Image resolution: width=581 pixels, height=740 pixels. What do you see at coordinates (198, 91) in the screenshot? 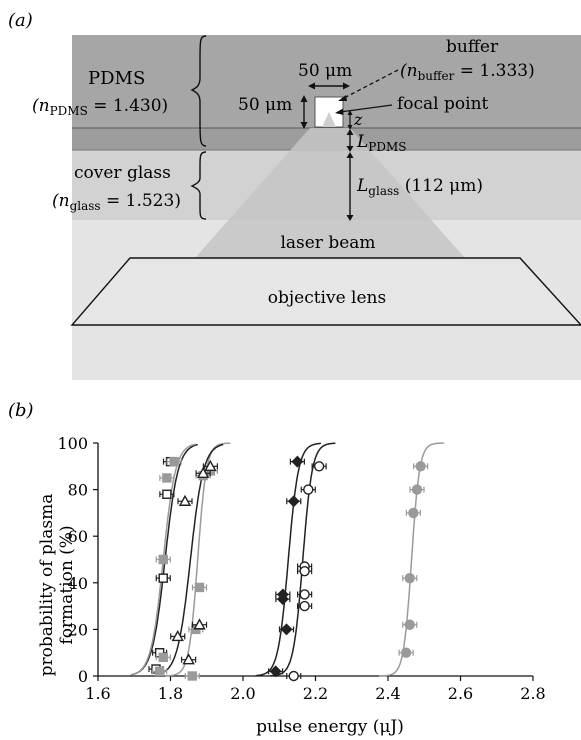
I see `pdms-brace-icon` at bounding box center [198, 91].